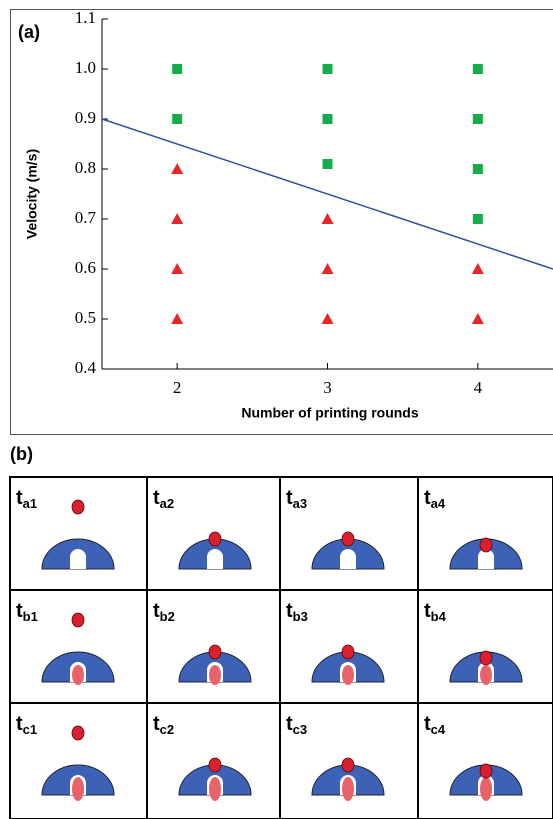  I want to click on y-axis-title: Velocity (m/s), so click(32, 194).